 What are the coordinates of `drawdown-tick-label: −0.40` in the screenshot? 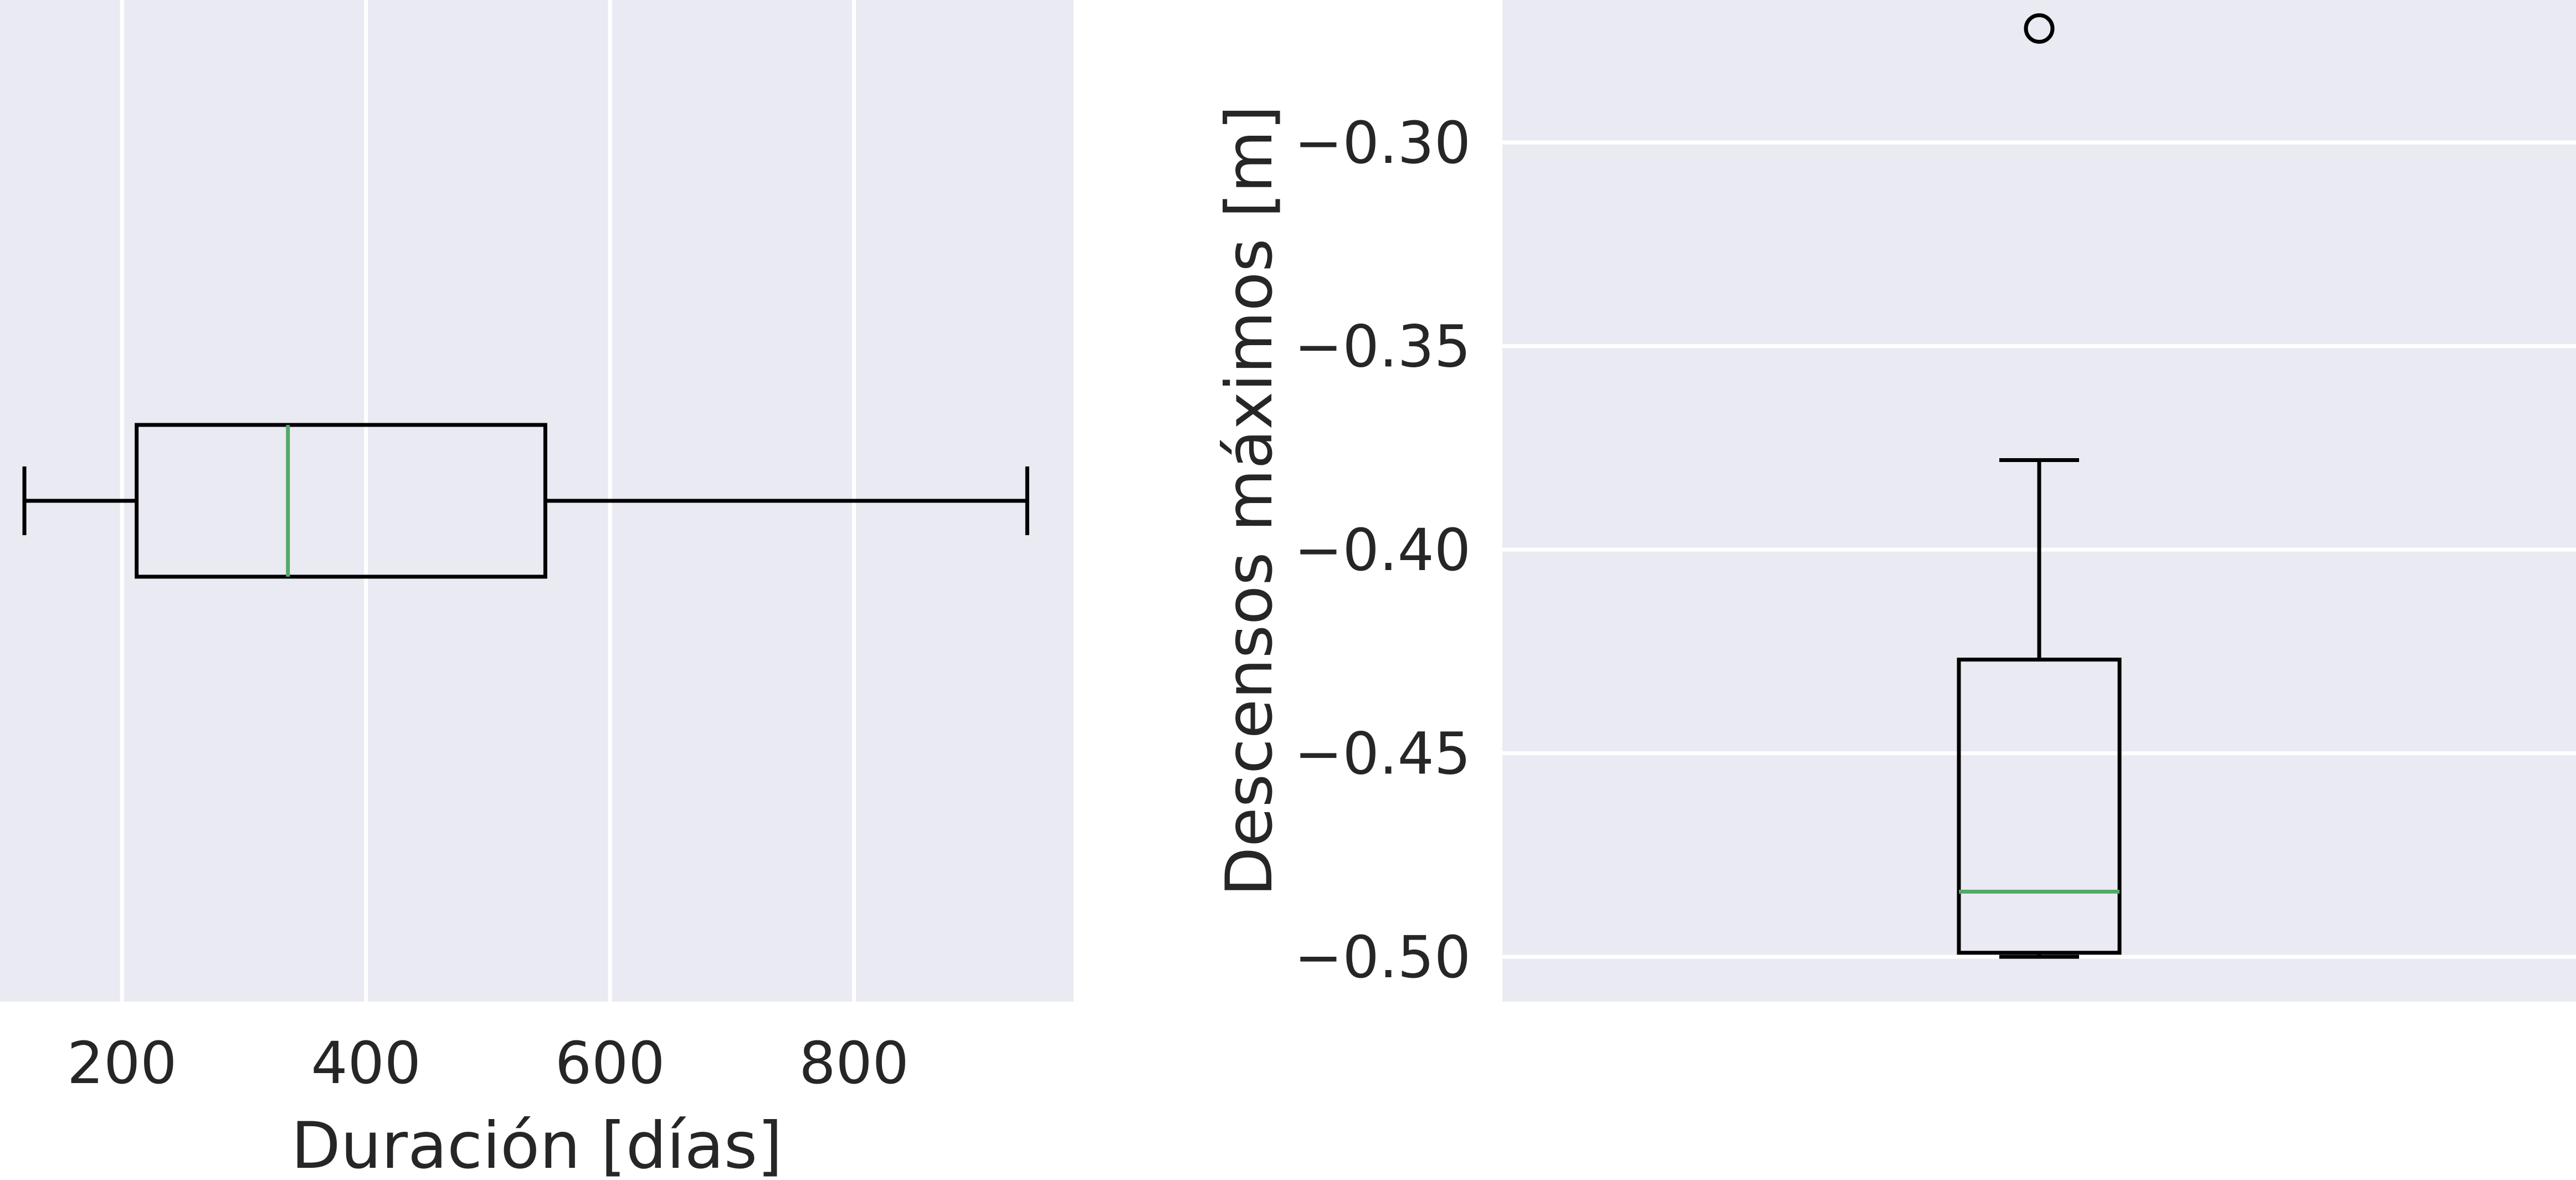 It's located at (1382, 550).